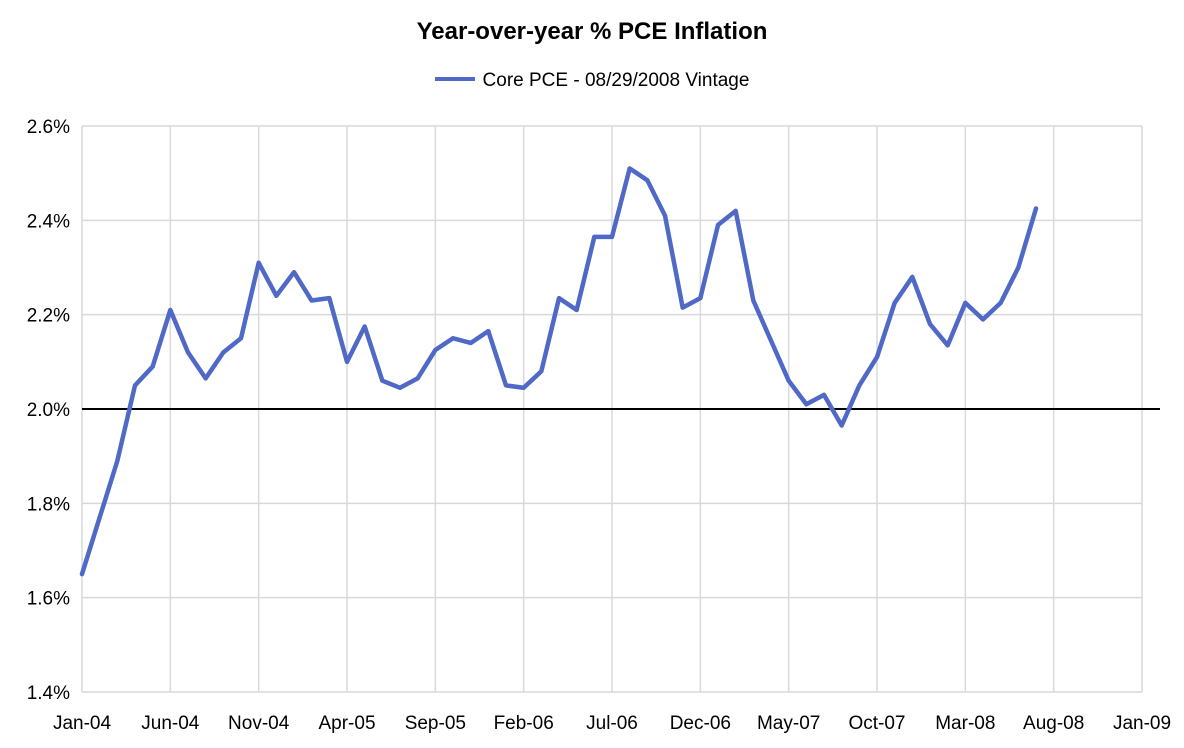  I want to click on y-tick-label: 2.4%, so click(48, 221).